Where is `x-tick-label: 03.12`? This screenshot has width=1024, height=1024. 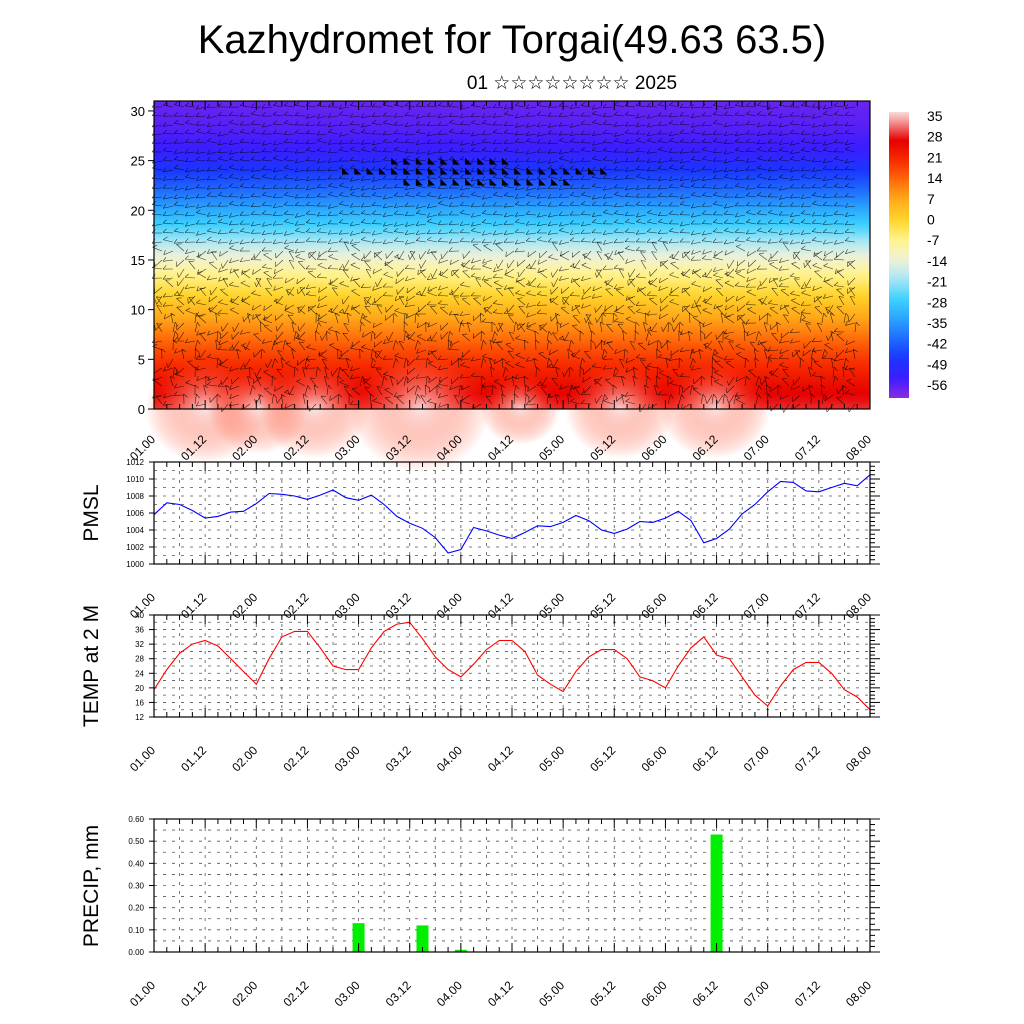
x-tick-label: 03.12 is located at coordinates (398, 758).